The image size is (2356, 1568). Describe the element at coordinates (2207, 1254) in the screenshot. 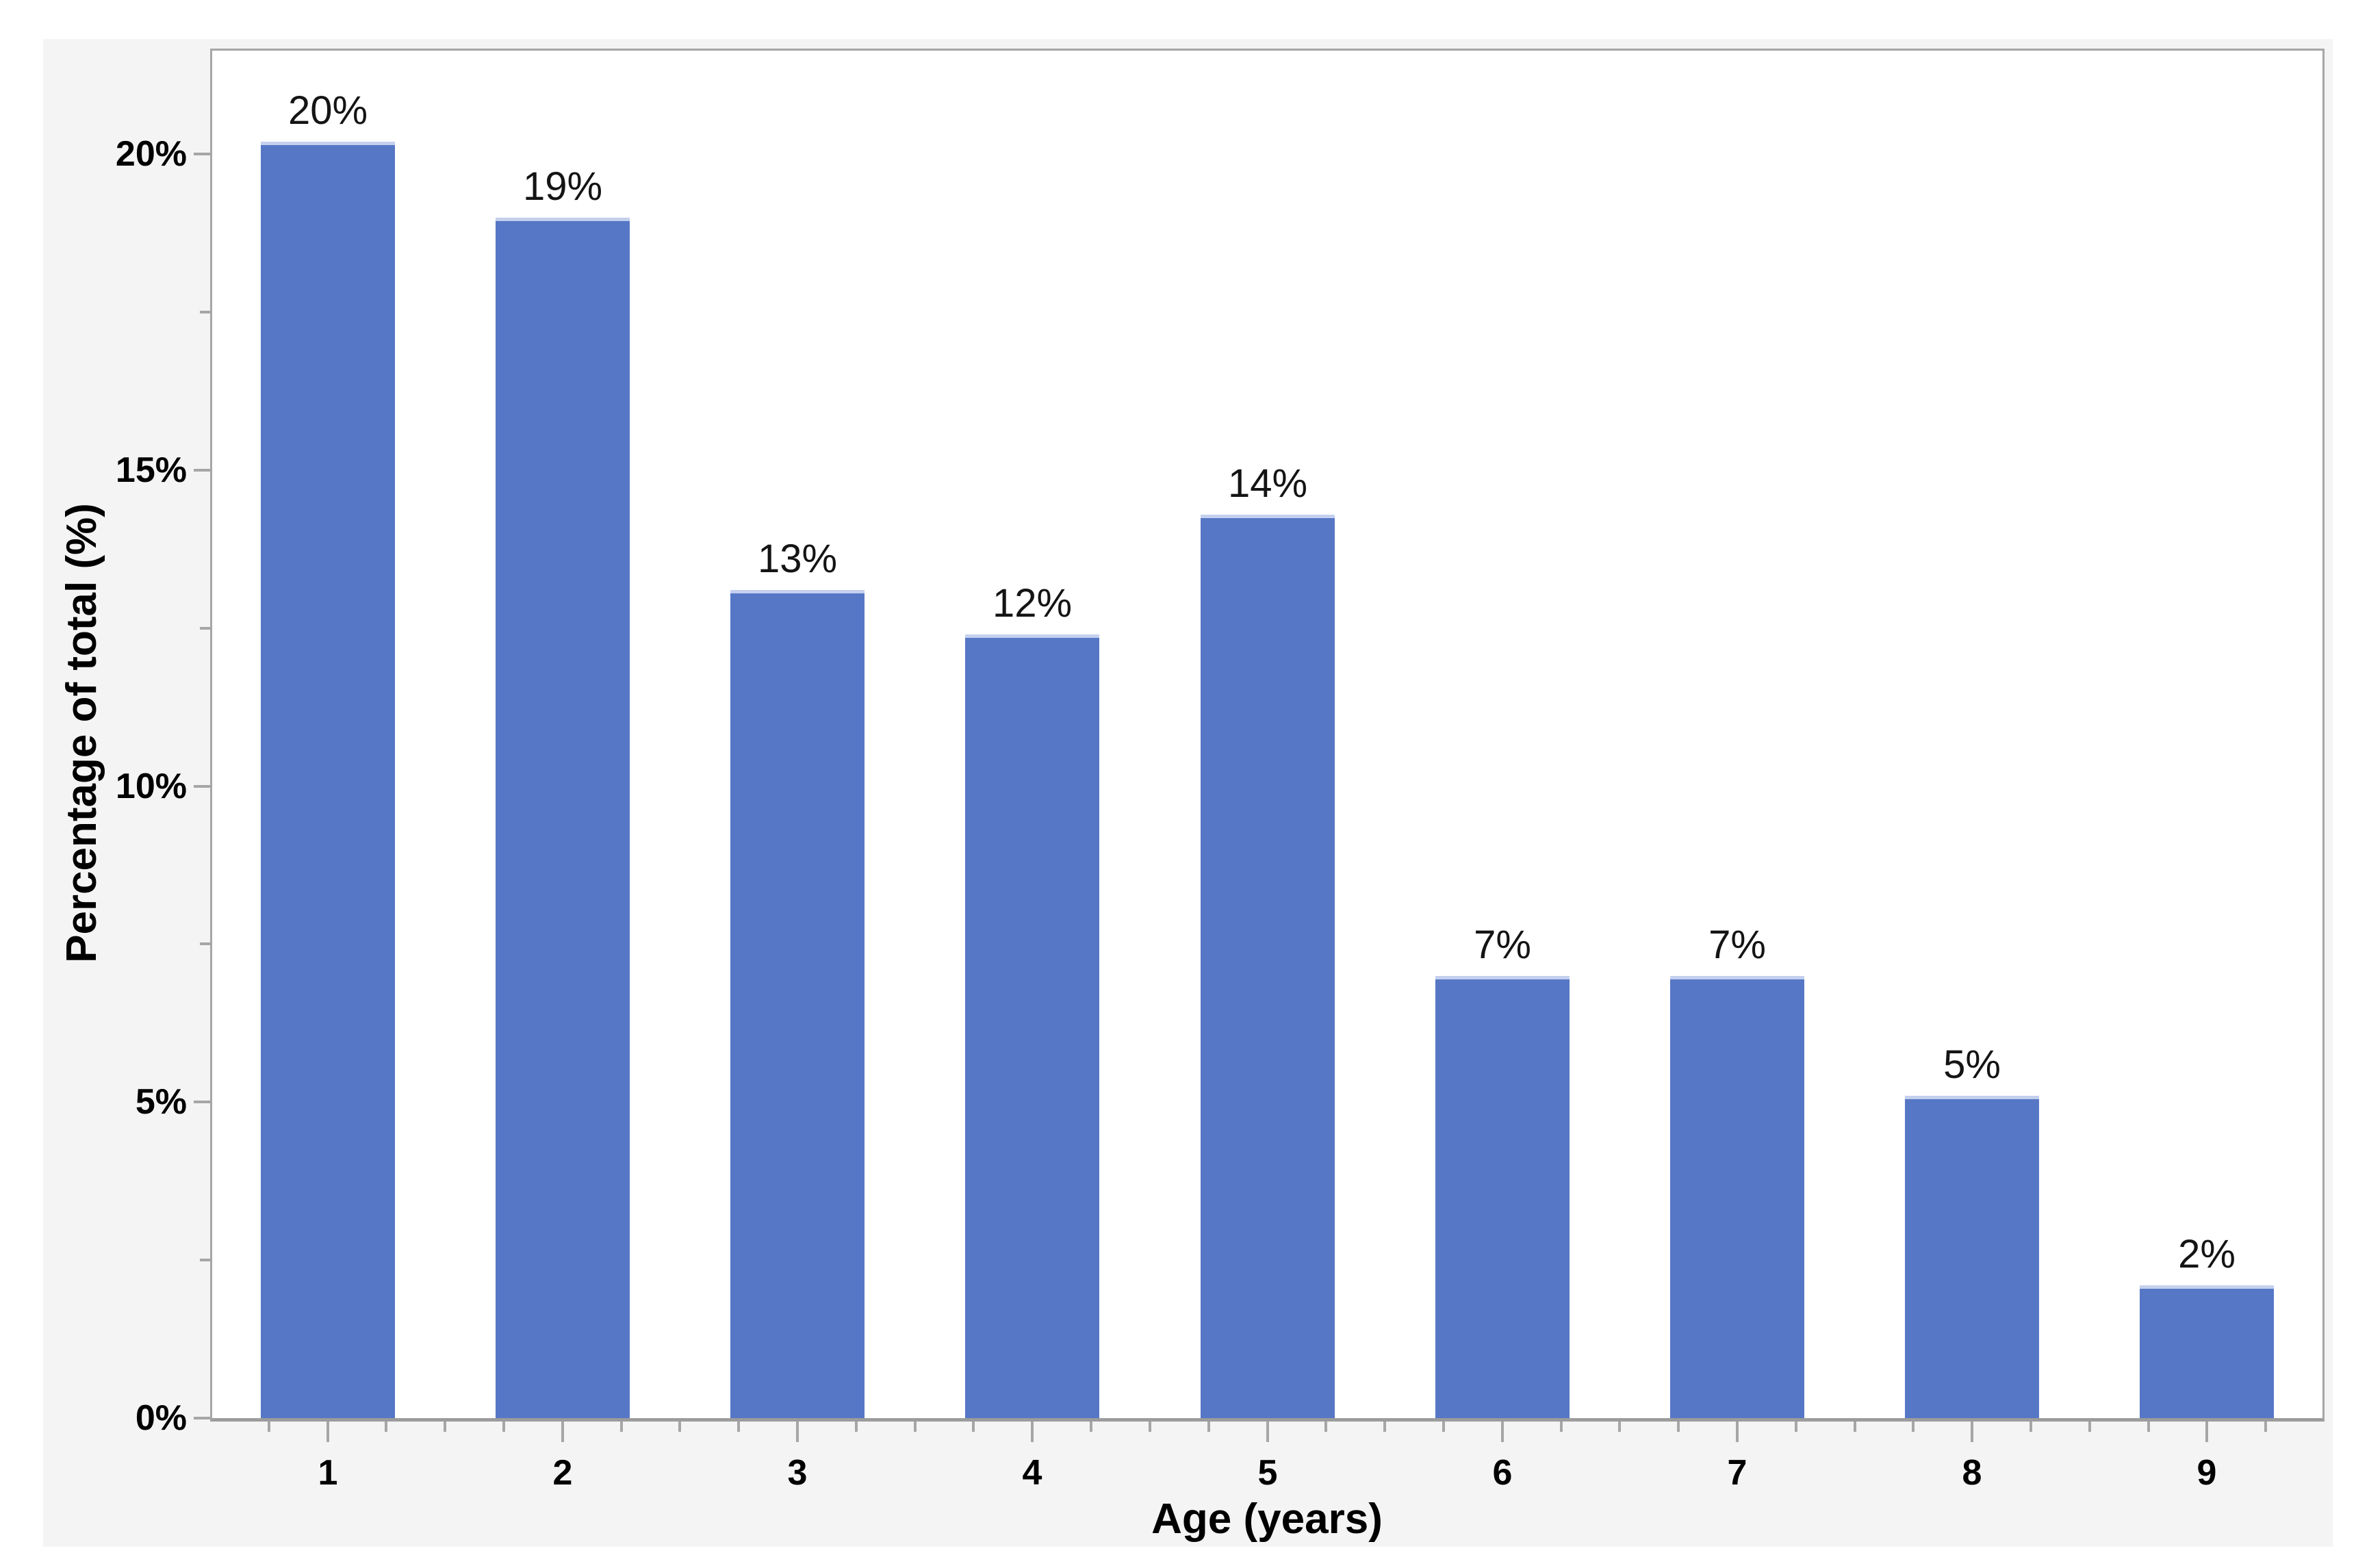

I see `bar-value-label: 2%` at that location.